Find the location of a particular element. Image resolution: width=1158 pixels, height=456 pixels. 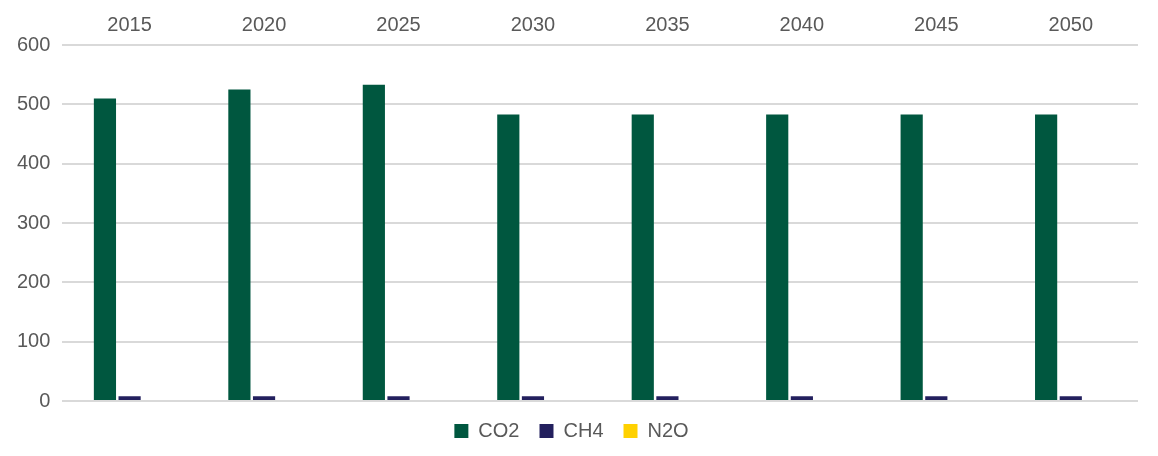

y-tick-label: 200 is located at coordinates (33, 280).